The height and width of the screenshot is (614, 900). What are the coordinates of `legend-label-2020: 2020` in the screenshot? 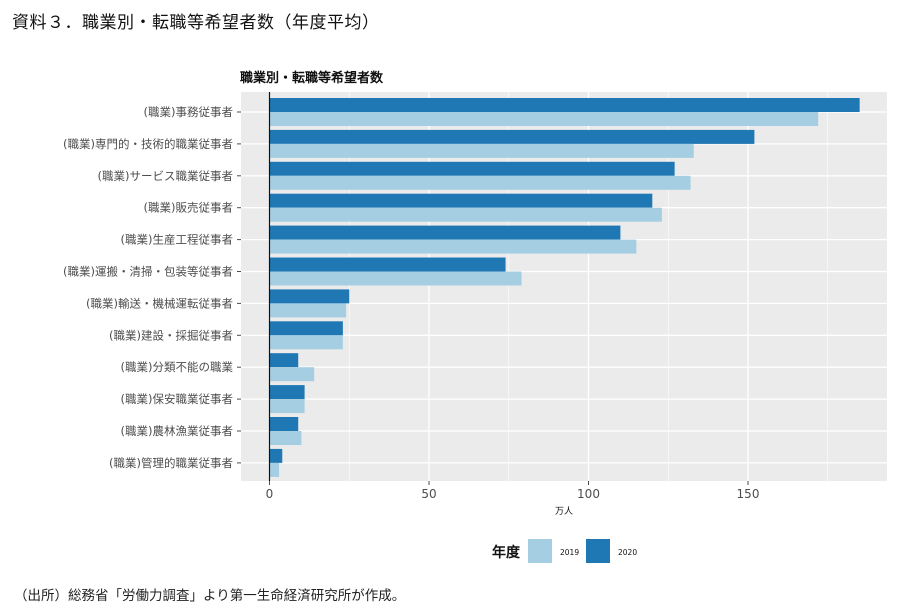 It's located at (627, 552).